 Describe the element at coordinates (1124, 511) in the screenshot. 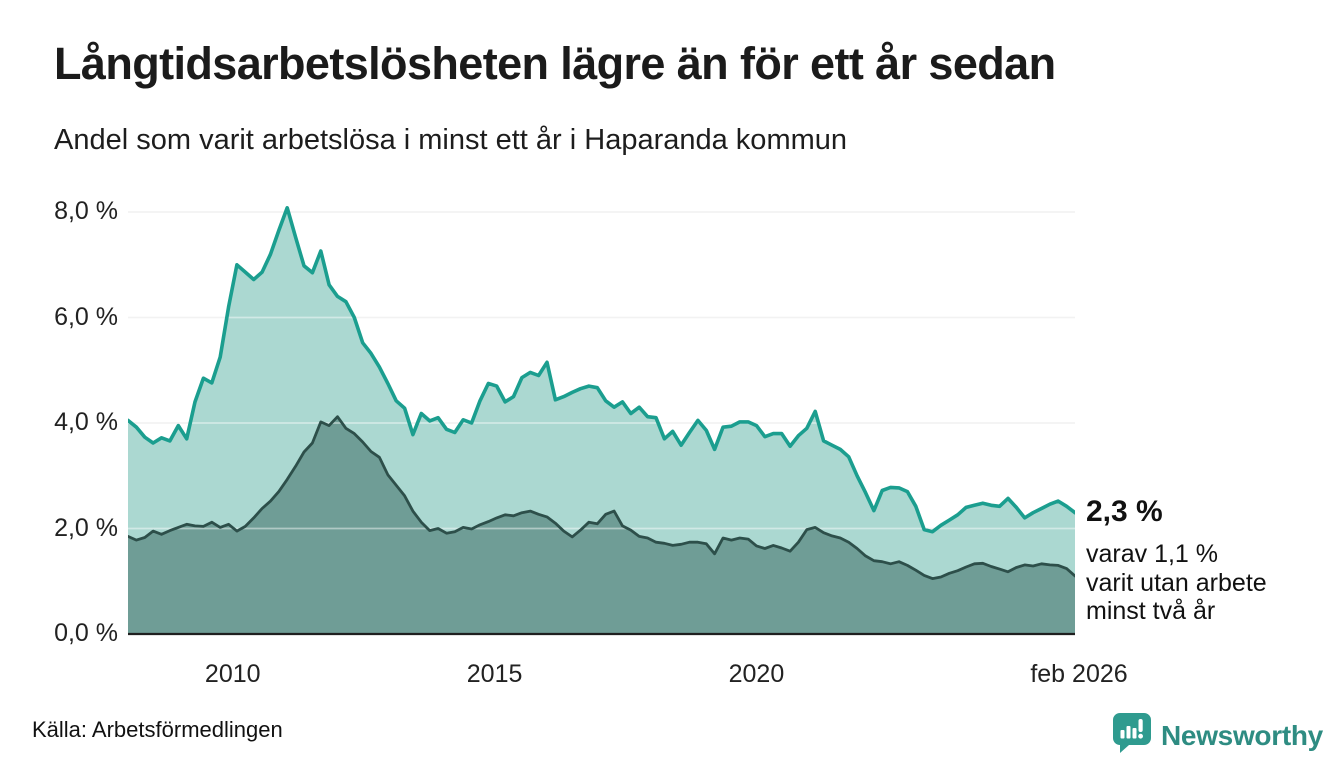

I see `end-value-label: 2,3 %` at that location.